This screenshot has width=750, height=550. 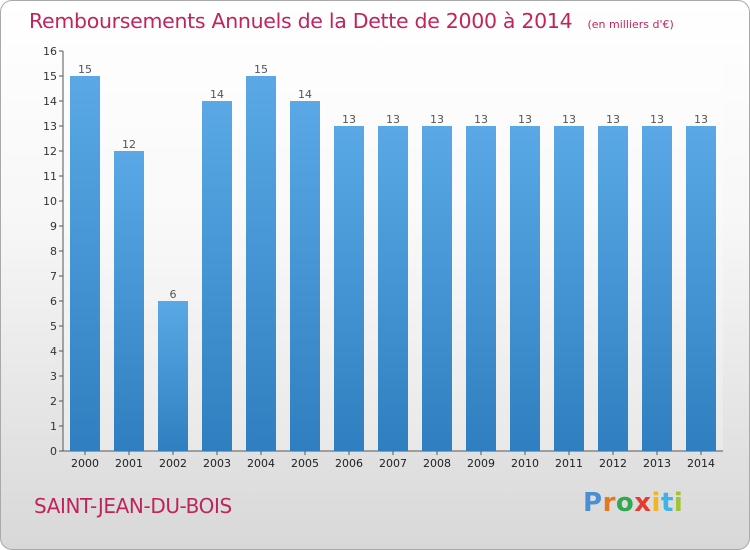 I want to click on x-tick-label: 2010, so click(x=525, y=463).